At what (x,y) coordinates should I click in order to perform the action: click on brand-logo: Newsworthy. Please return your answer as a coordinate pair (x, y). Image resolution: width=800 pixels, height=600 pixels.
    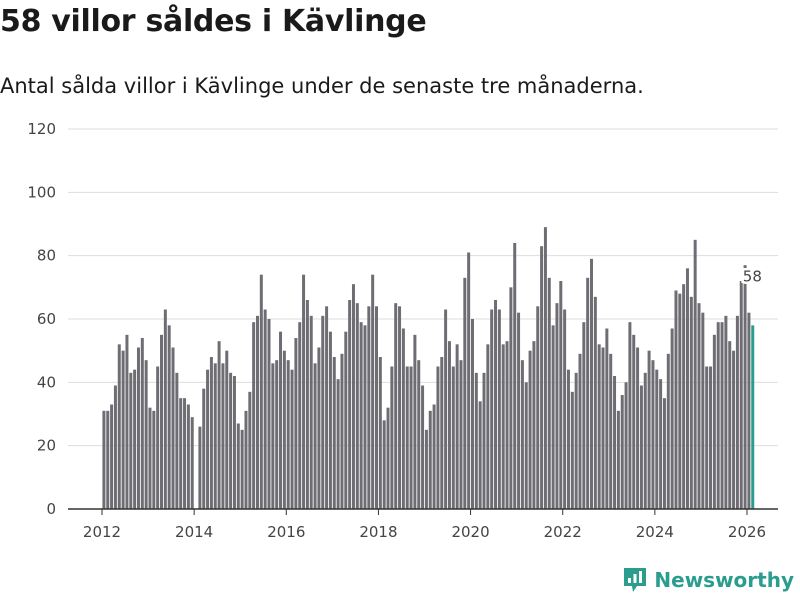
    Looking at the image, I should click on (708, 580).